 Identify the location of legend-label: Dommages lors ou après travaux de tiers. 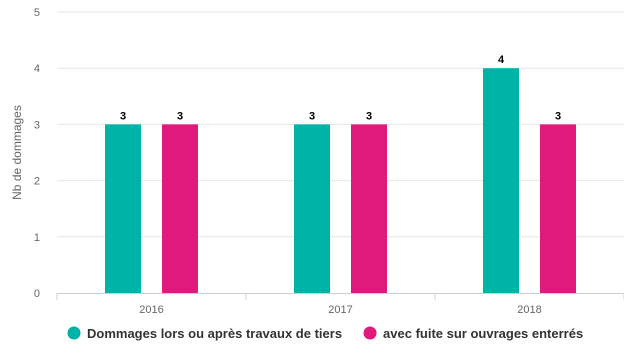
(214, 333).